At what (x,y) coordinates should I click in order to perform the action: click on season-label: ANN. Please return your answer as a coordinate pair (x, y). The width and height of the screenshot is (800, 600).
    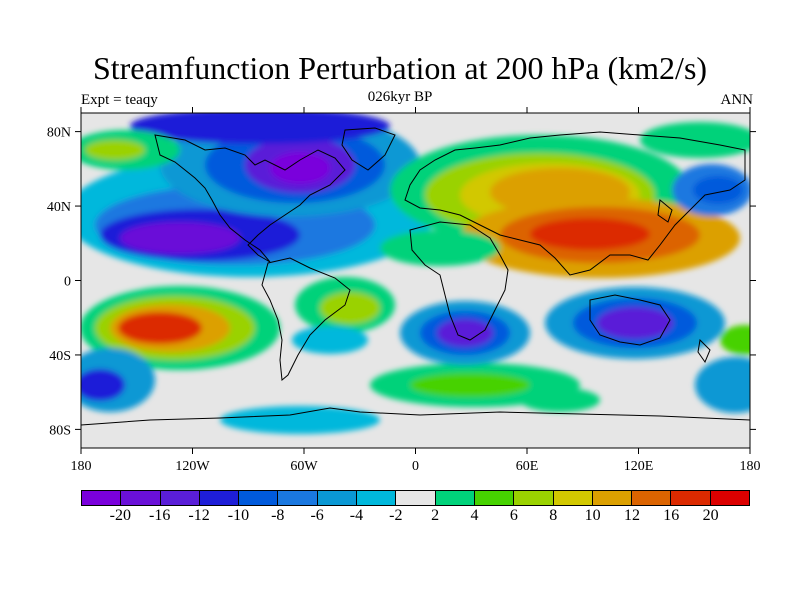
    Looking at the image, I should click on (737, 100).